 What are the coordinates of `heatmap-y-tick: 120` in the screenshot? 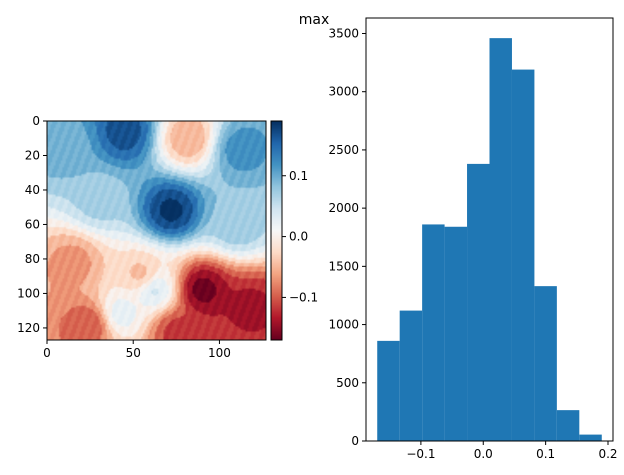 It's located at (32, 328).